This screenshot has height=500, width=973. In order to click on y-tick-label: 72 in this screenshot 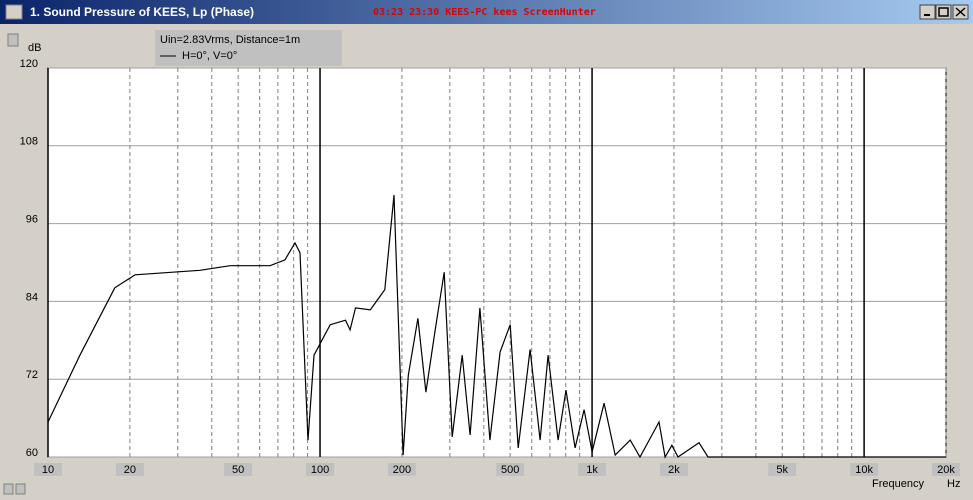, I will do `click(32, 375)`.